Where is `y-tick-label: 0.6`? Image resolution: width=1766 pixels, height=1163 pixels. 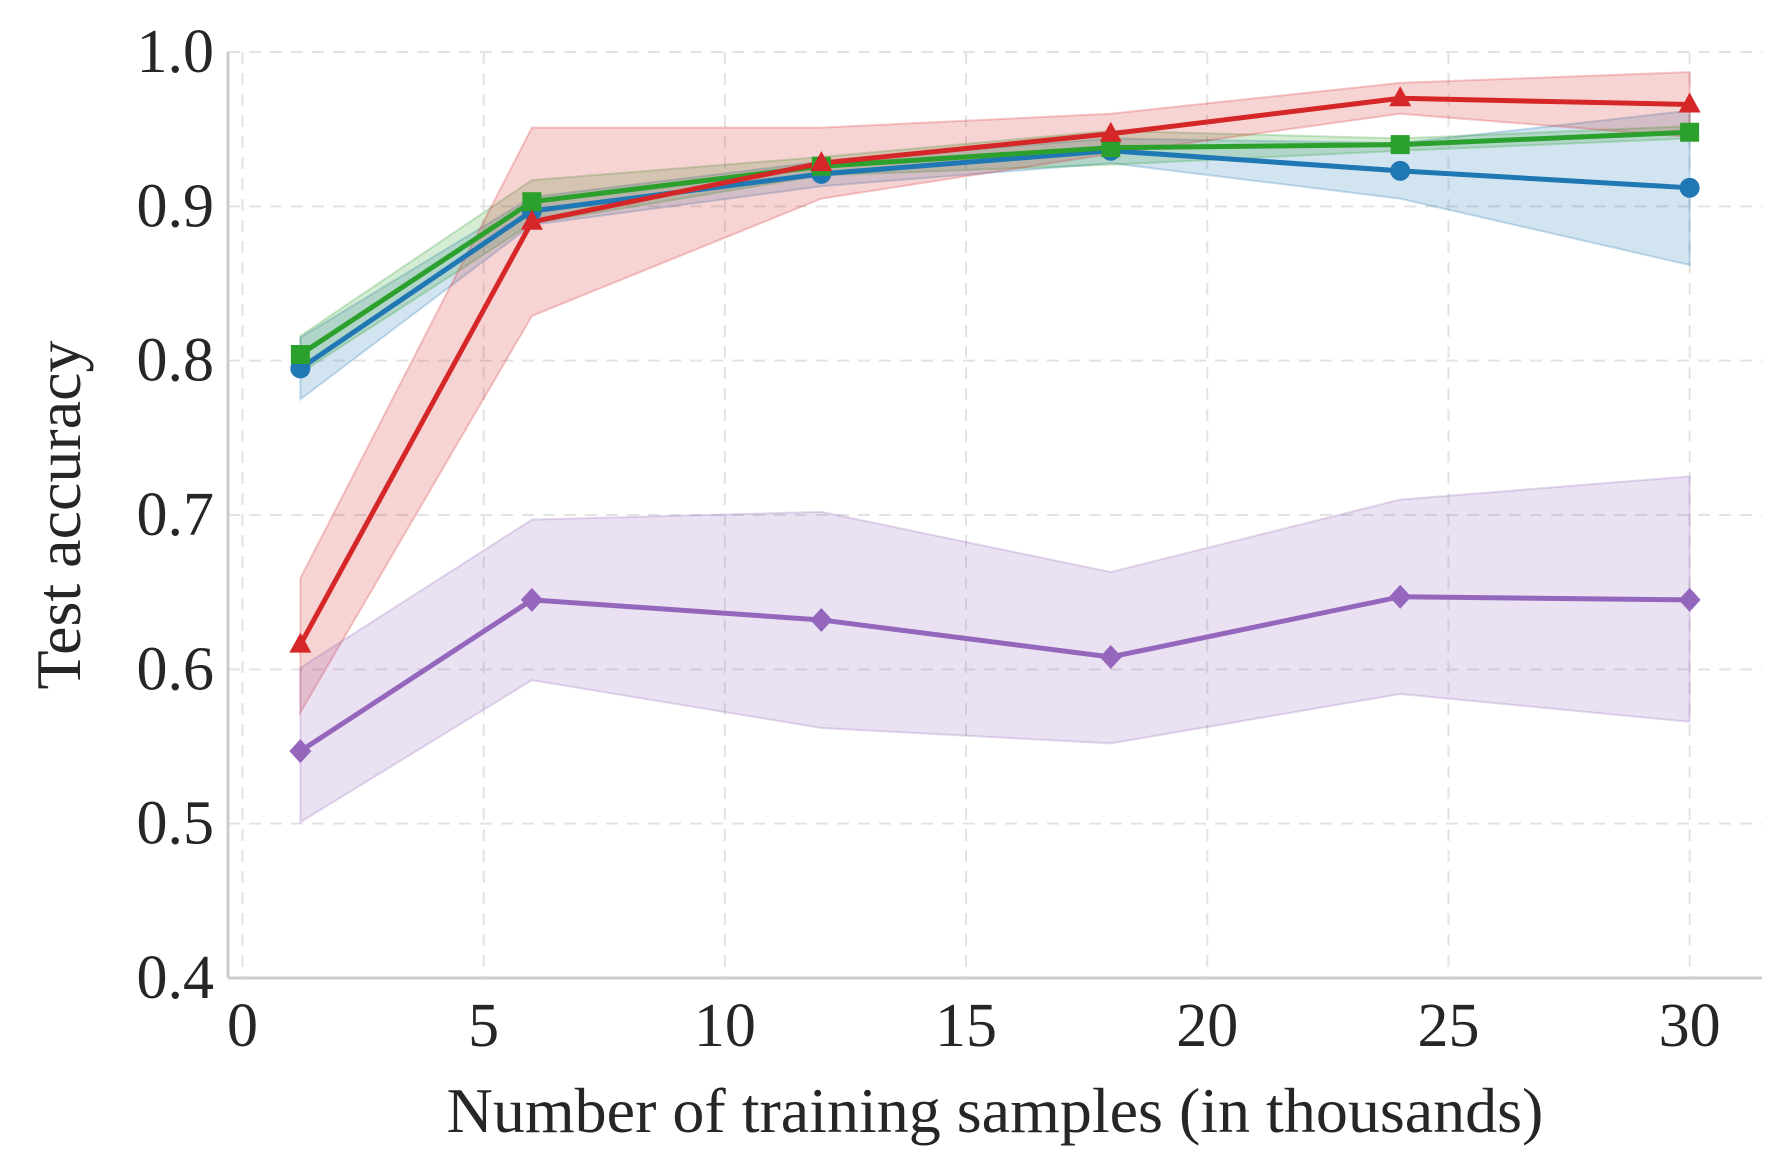
y-tick-label: 0.6 is located at coordinates (176, 669).